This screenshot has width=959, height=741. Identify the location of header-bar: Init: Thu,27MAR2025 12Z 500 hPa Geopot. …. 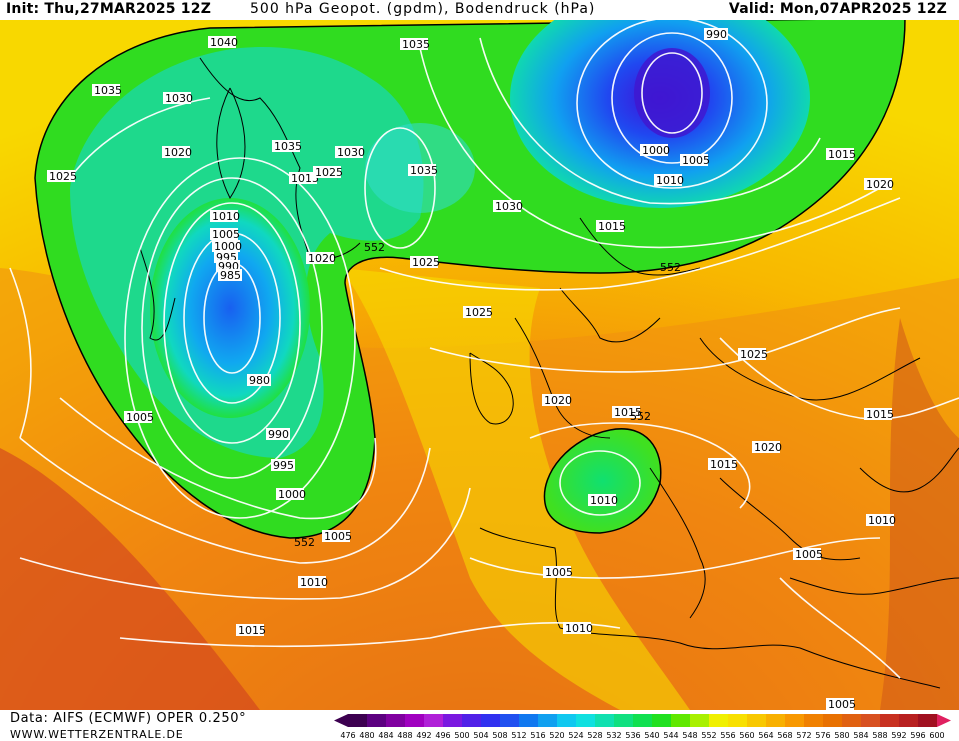
(479, 10).